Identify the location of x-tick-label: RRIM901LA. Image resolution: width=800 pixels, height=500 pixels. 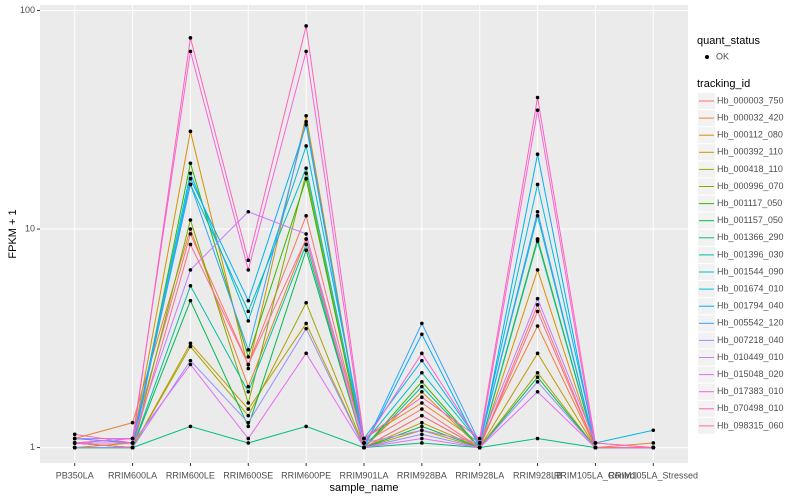
(363, 475).